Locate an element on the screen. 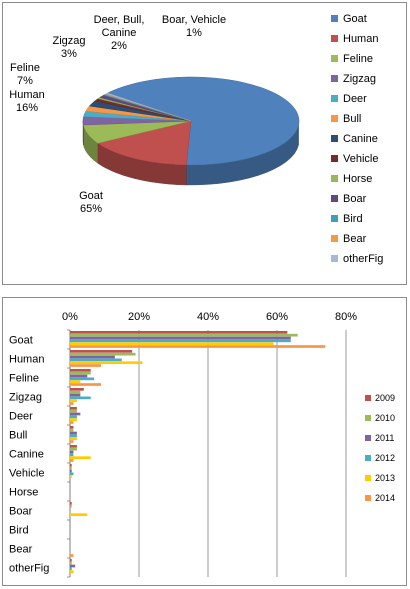 The height and width of the screenshot is (589, 410). bar-zigzag-2012 is located at coordinates (80, 398).